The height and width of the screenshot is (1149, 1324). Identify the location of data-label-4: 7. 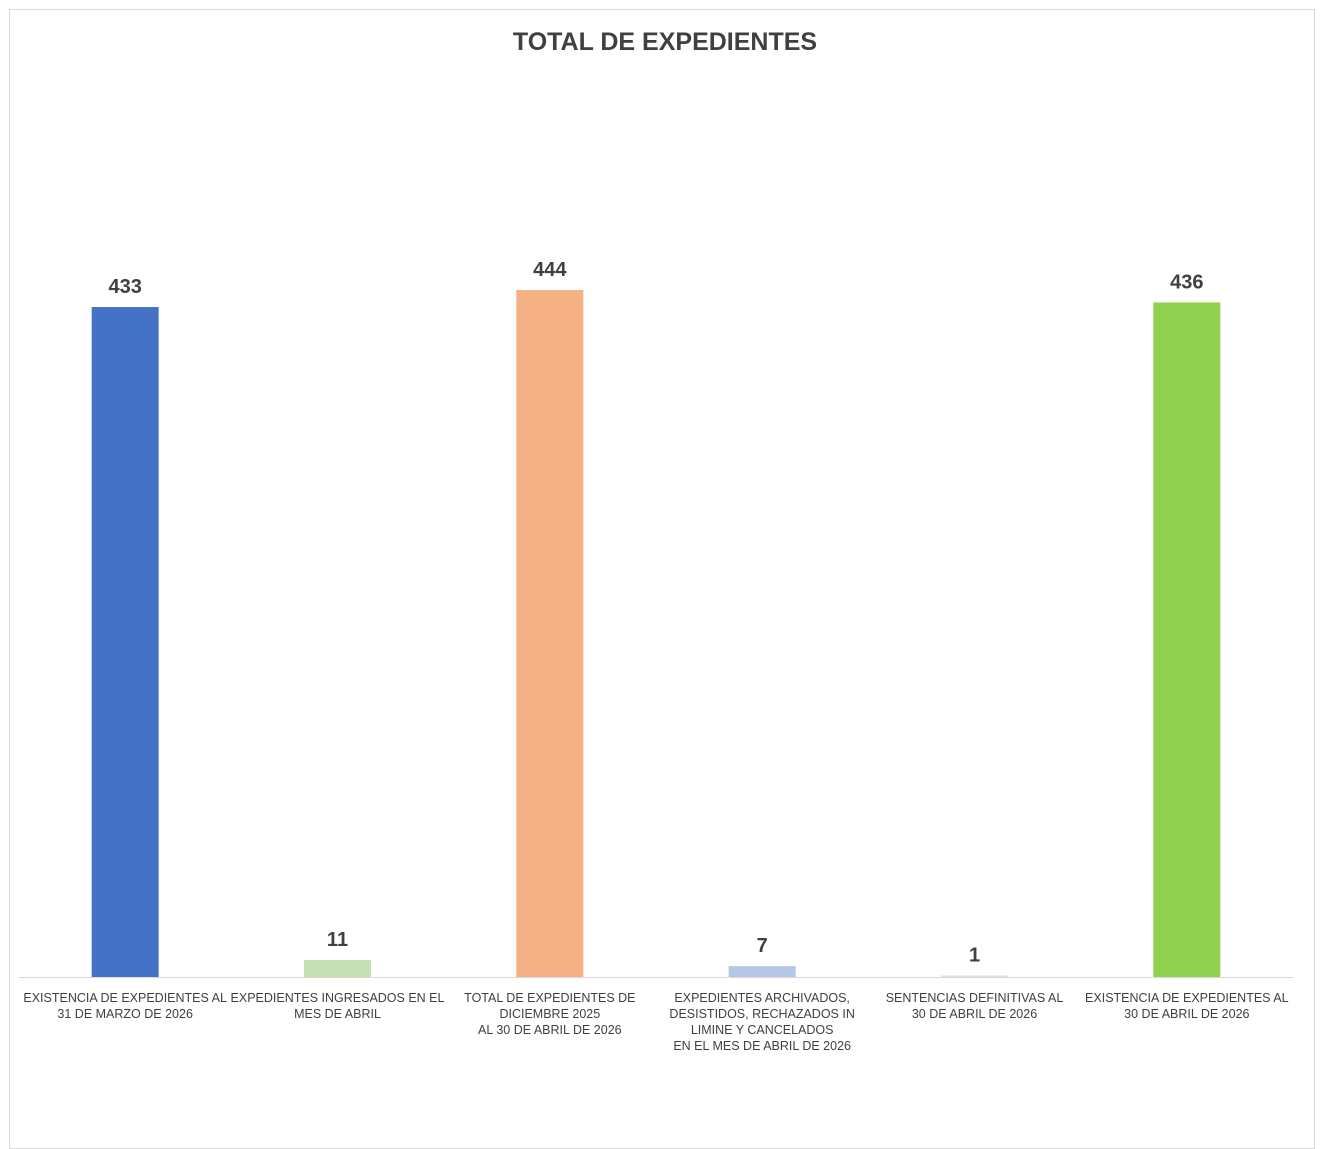
(762, 946).